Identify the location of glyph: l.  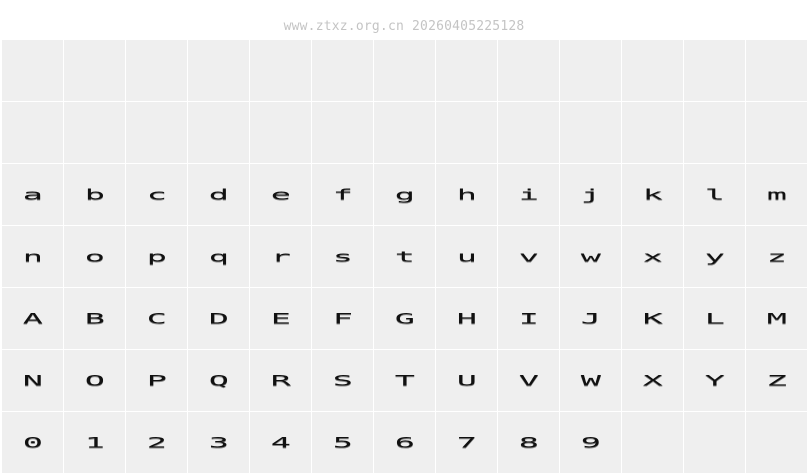
(714, 194).